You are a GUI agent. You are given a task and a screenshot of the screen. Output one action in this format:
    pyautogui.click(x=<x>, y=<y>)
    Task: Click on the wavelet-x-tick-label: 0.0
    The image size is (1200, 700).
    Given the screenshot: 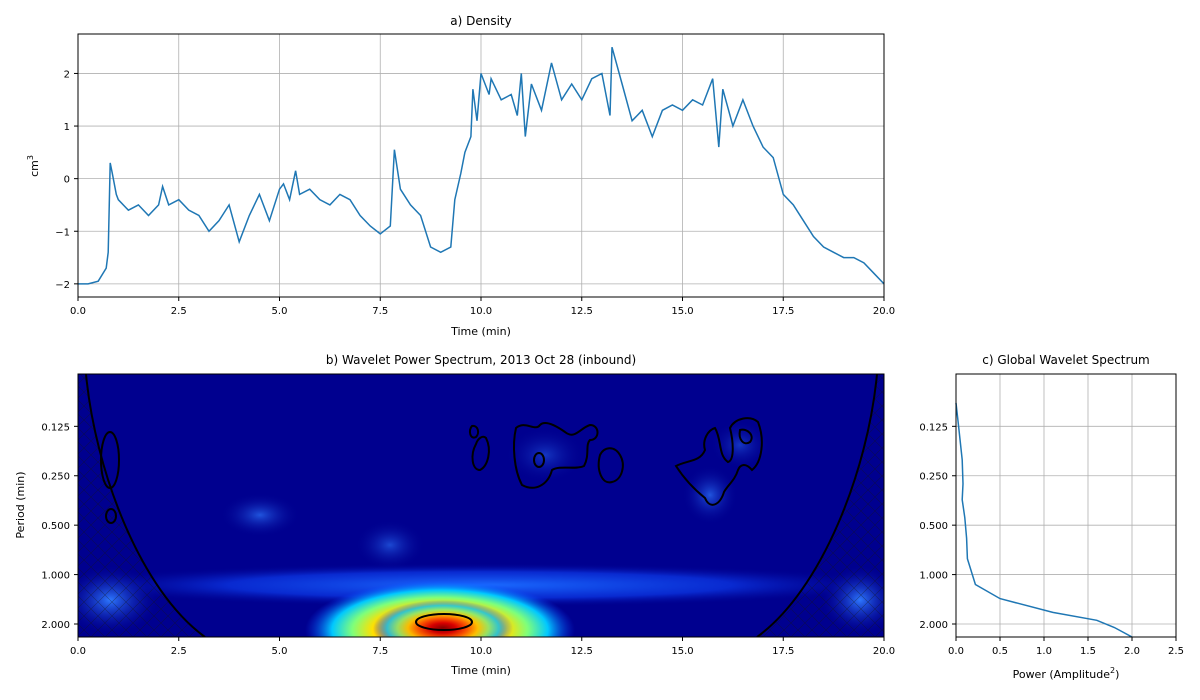 What is the action you would take?
    pyautogui.click(x=78, y=651)
    